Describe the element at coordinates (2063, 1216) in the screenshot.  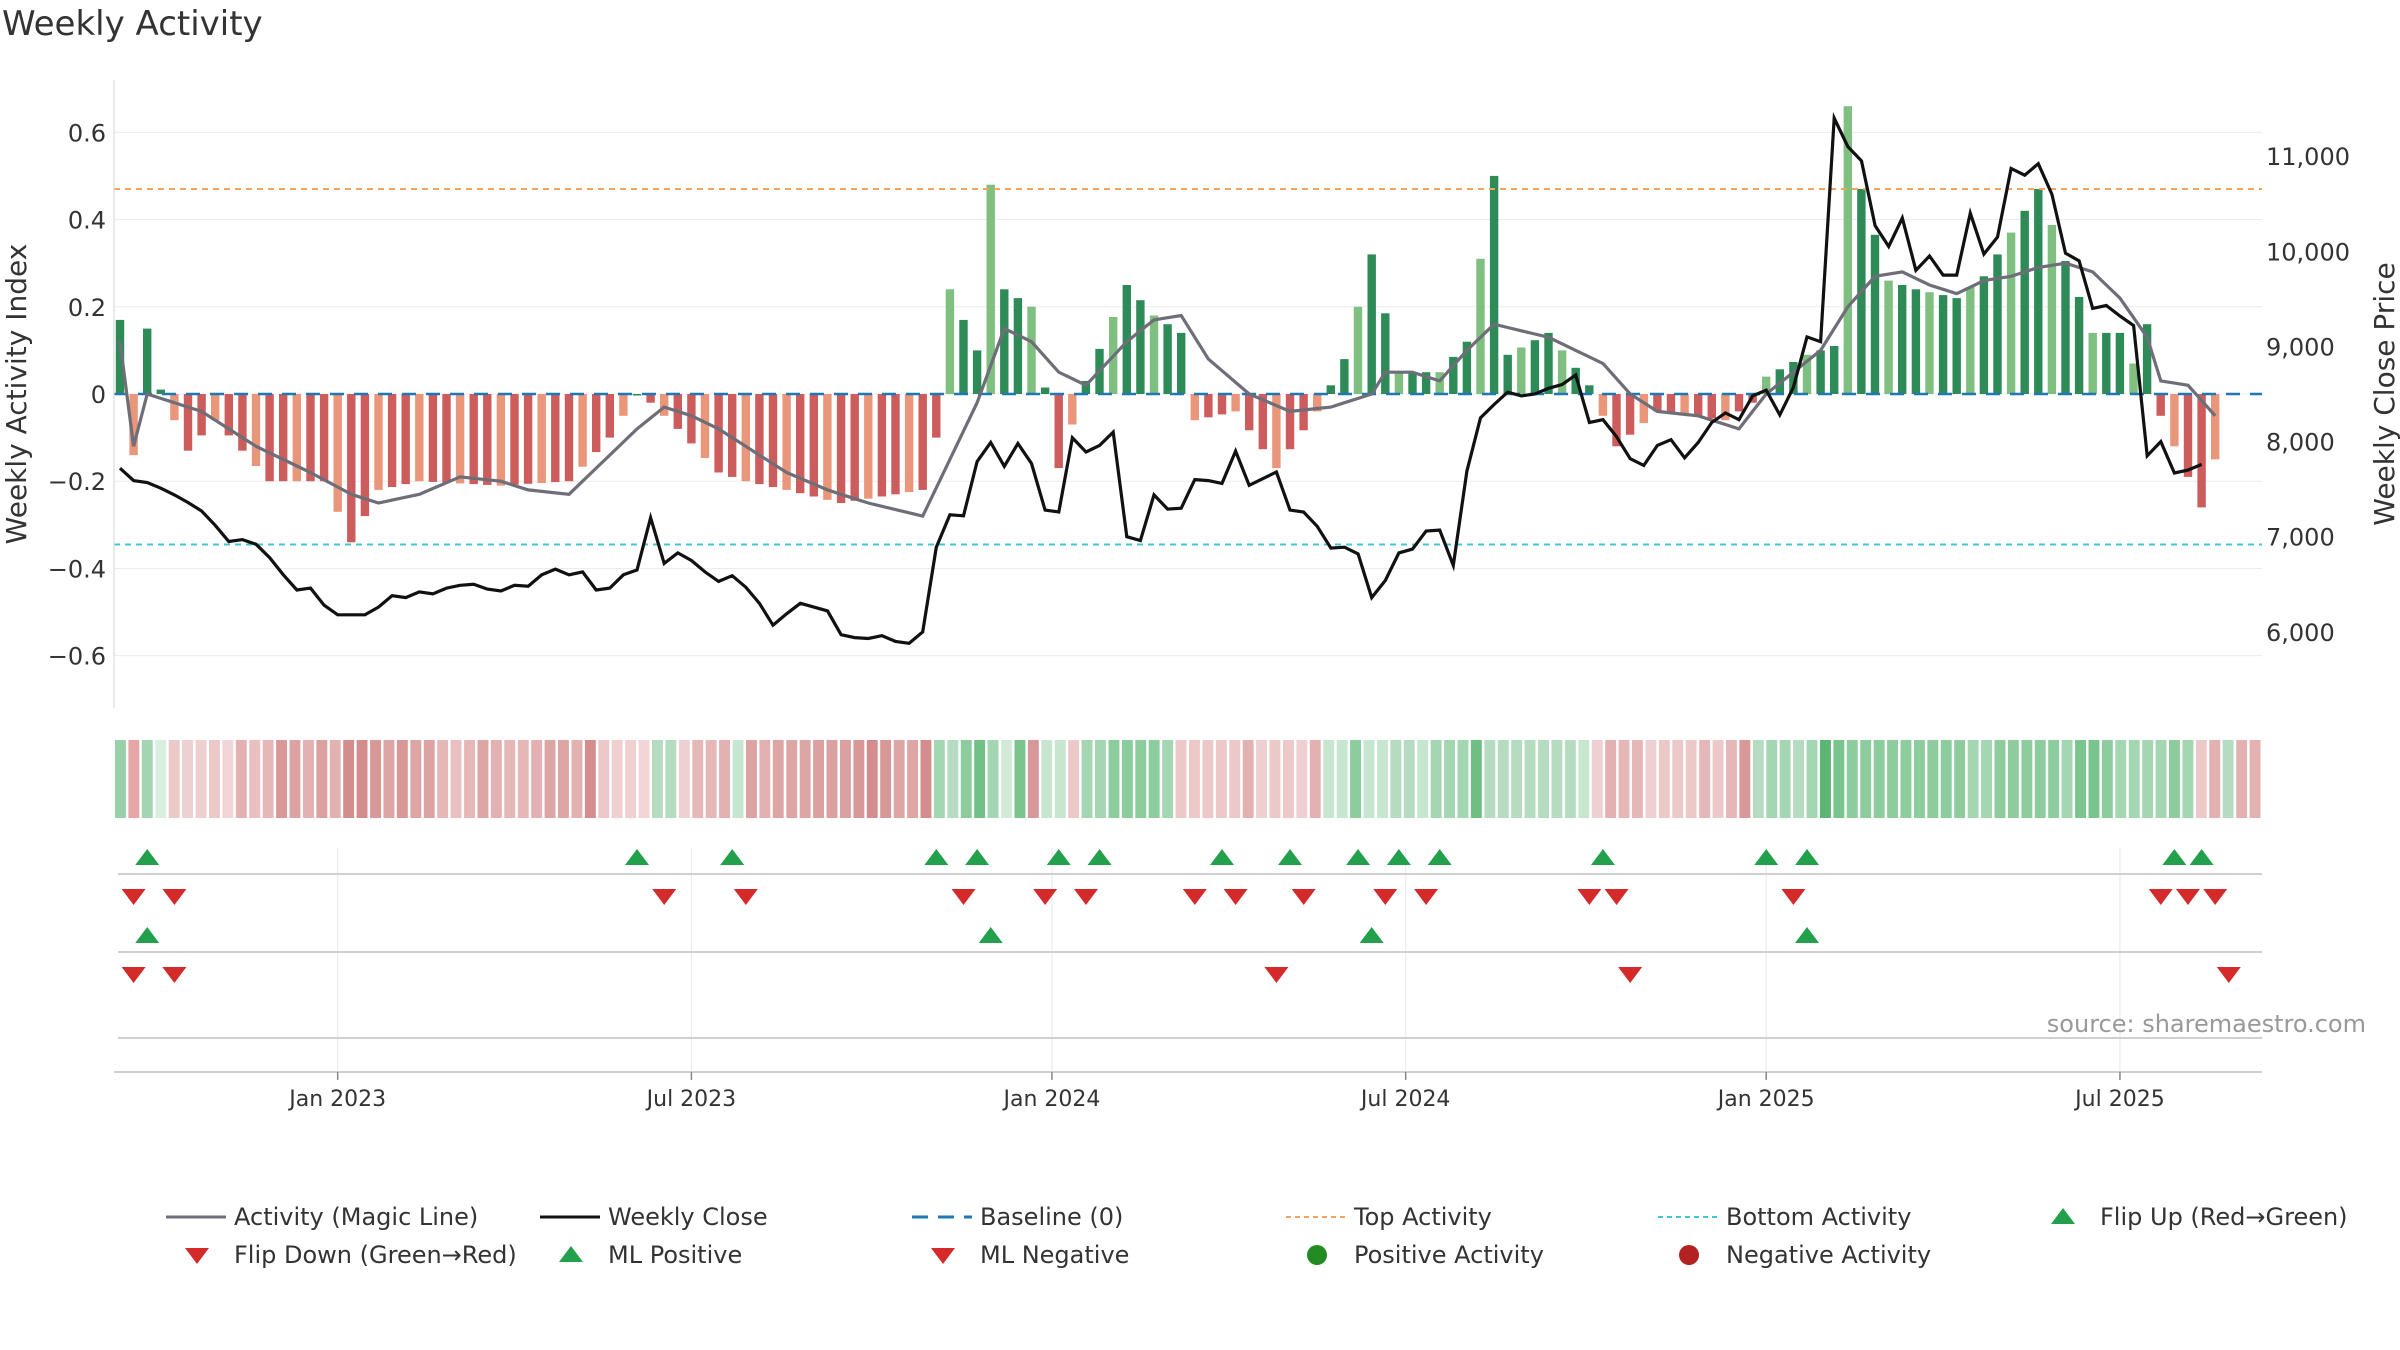
I see `flip-up-icon` at that location.